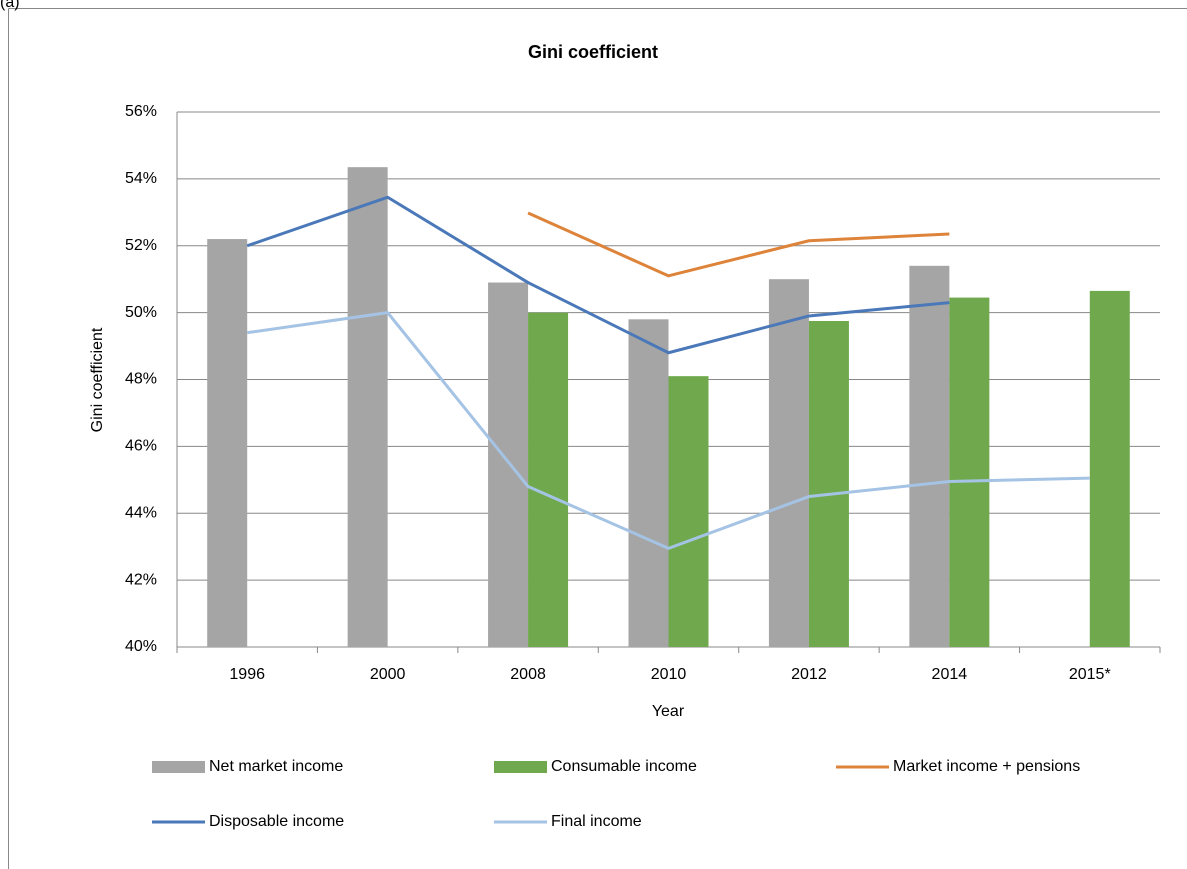 The width and height of the screenshot is (1187, 869). I want to click on panel-label: (a), so click(10, 5).